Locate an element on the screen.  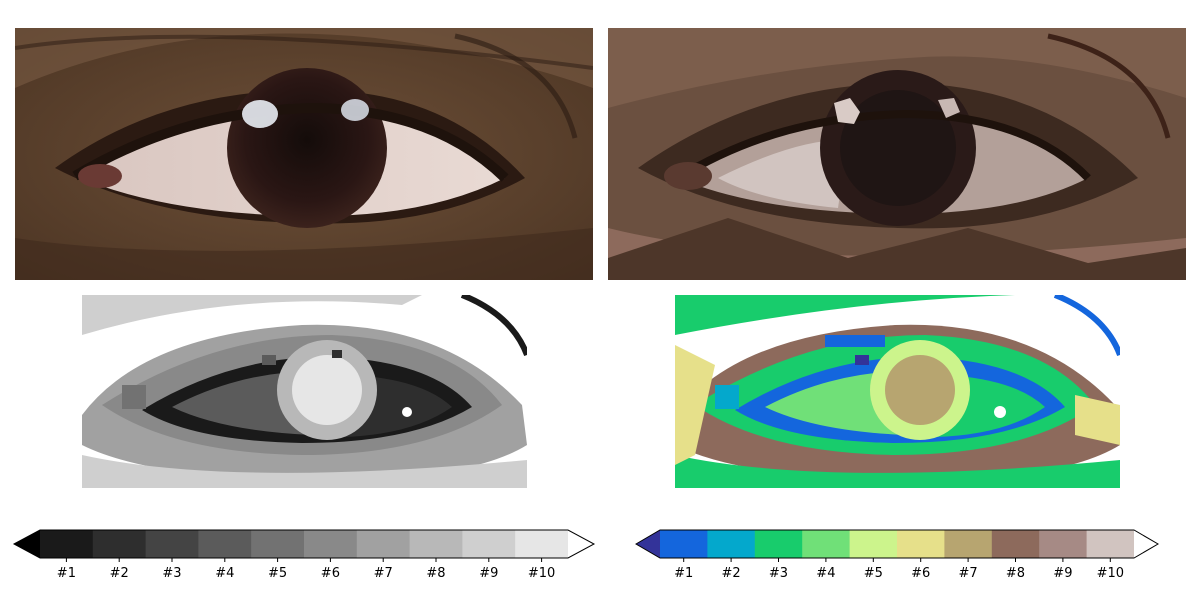
terrain-colorbar-extend-low is located at coordinates (648, 544).